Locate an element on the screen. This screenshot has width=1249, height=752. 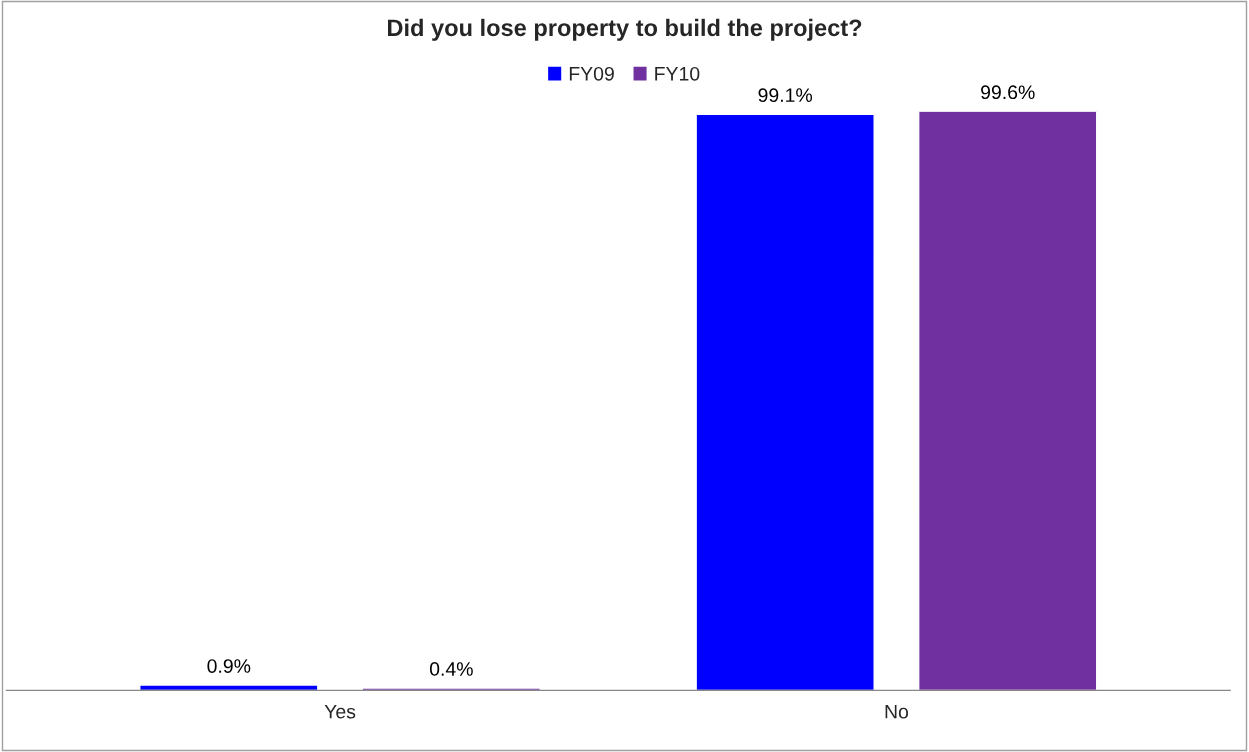
x-tick-label: Yes is located at coordinates (340, 711).